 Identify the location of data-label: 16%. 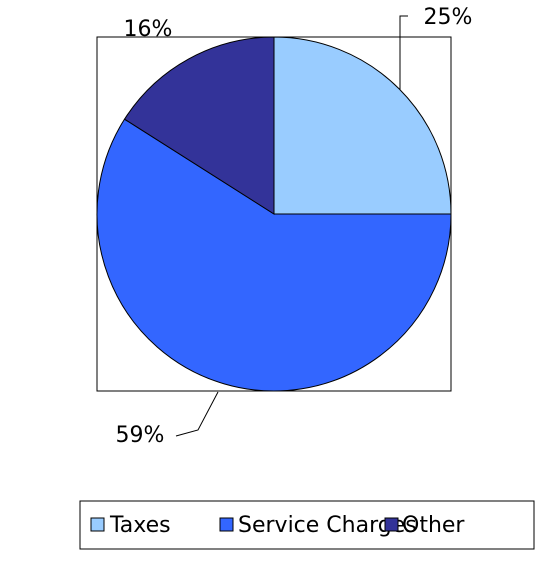
(148, 29).